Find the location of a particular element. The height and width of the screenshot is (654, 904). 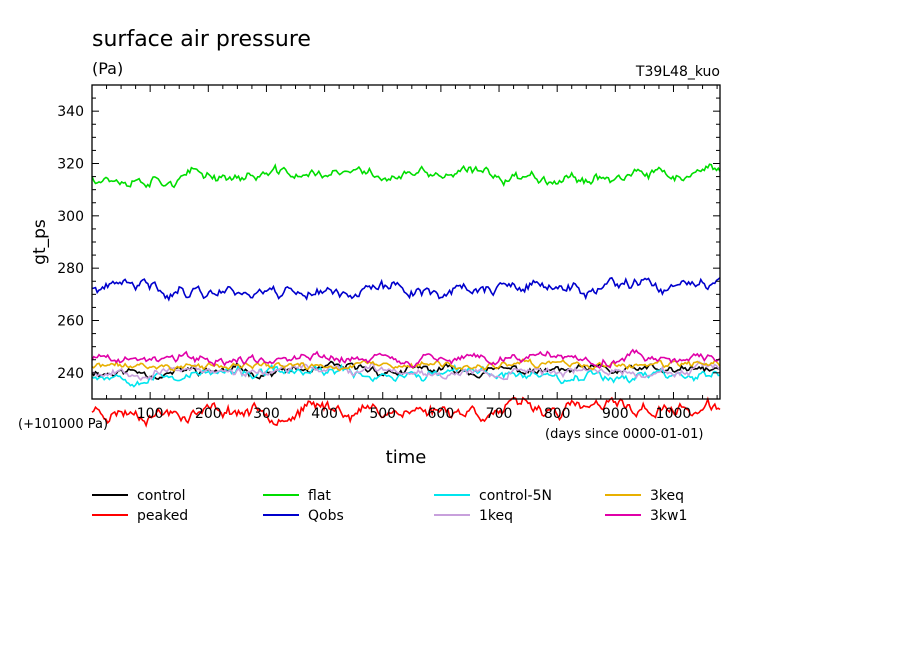

legend-label: 1keq is located at coordinates (496, 516).